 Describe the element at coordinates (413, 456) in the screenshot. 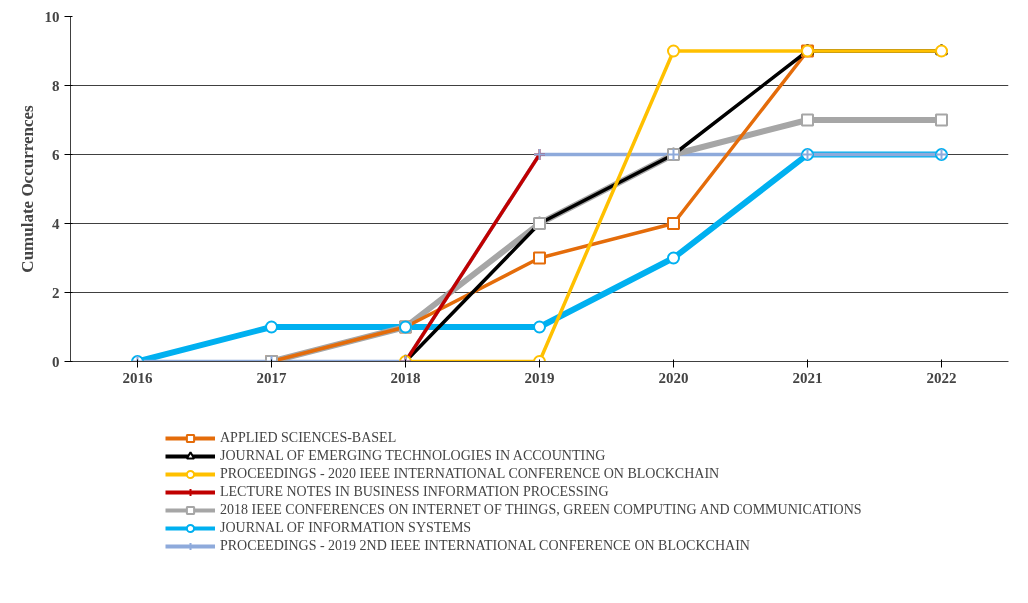

I see `legend-label: JOURNAL OF EMERGING TECHNOLOGIES IN ACCOUNTING` at that location.